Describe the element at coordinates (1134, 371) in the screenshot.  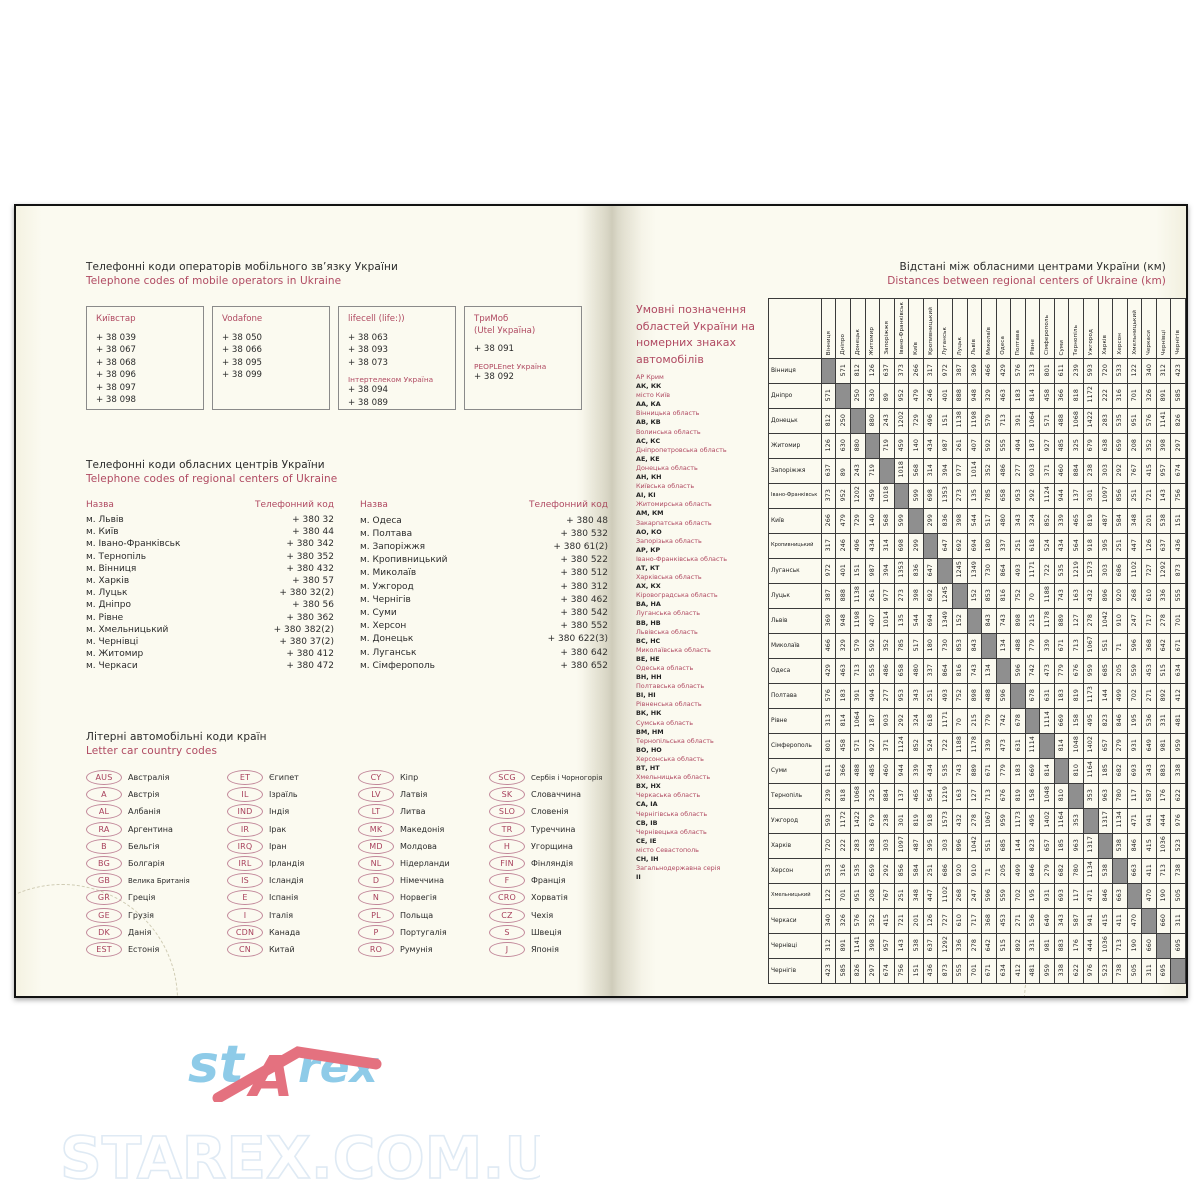
I see `distance-cell: 122` at that location.